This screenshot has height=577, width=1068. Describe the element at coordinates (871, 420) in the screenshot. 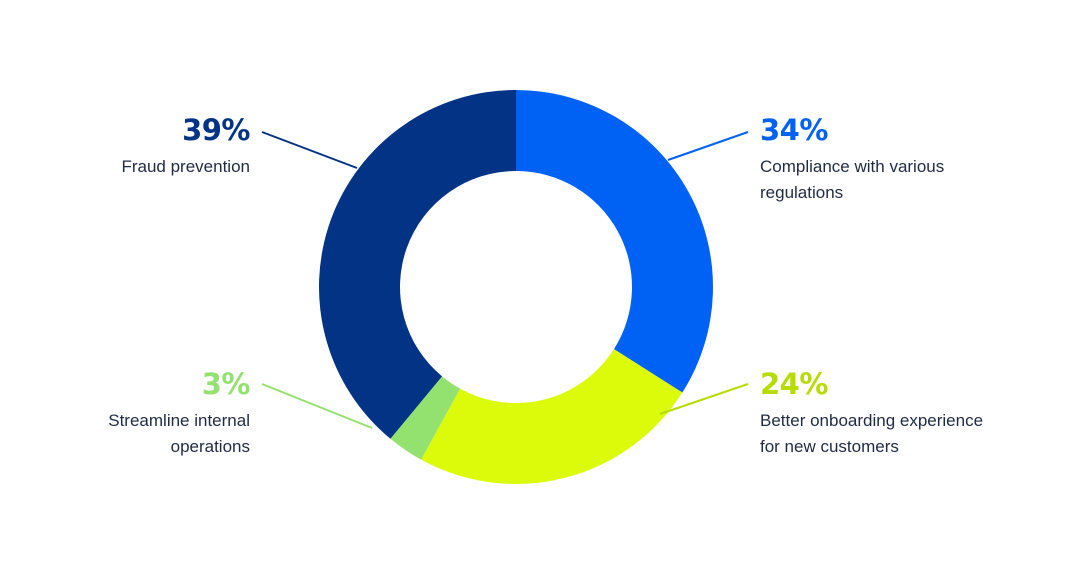

I see `slice-category-label: Better onboarding experience` at that location.